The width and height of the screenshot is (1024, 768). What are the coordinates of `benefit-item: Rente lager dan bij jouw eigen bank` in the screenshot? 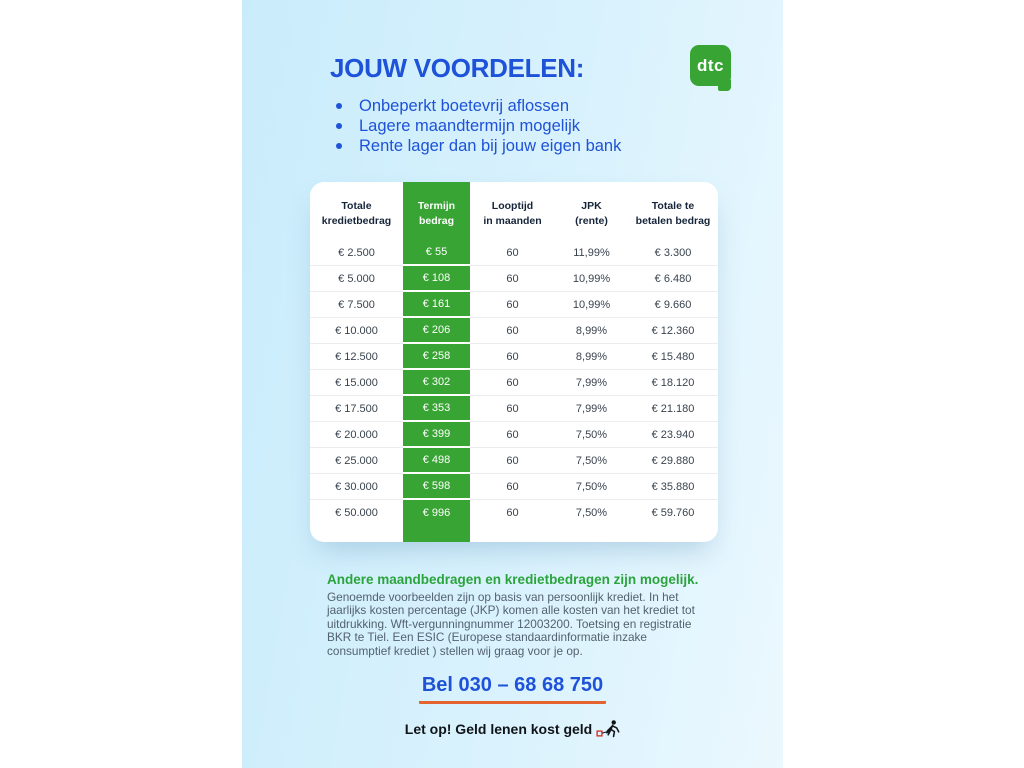 It's located at (478, 146).